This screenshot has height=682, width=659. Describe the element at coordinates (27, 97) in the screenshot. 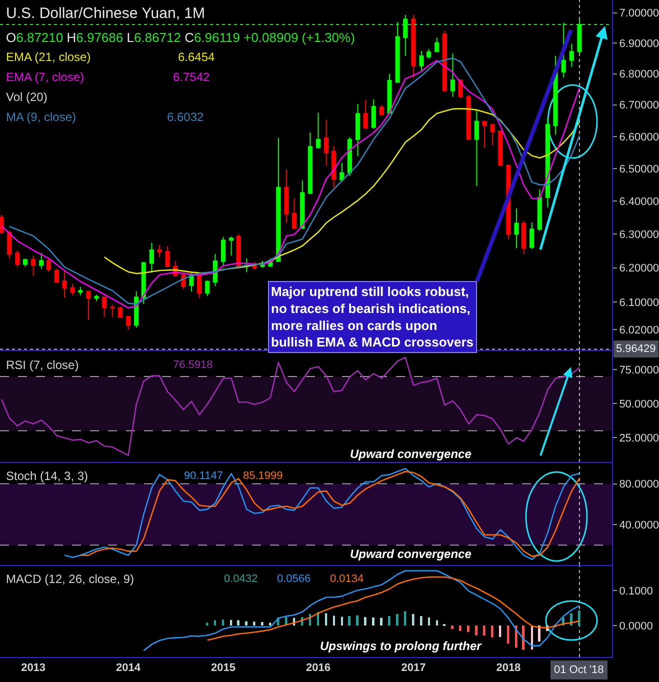

I see `annotation: Vol (20)` at that location.